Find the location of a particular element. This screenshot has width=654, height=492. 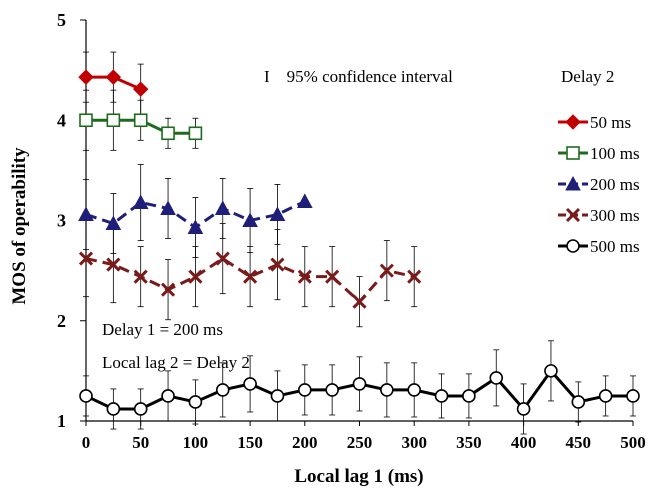

x-tick-label: 50 is located at coordinates (140, 442).